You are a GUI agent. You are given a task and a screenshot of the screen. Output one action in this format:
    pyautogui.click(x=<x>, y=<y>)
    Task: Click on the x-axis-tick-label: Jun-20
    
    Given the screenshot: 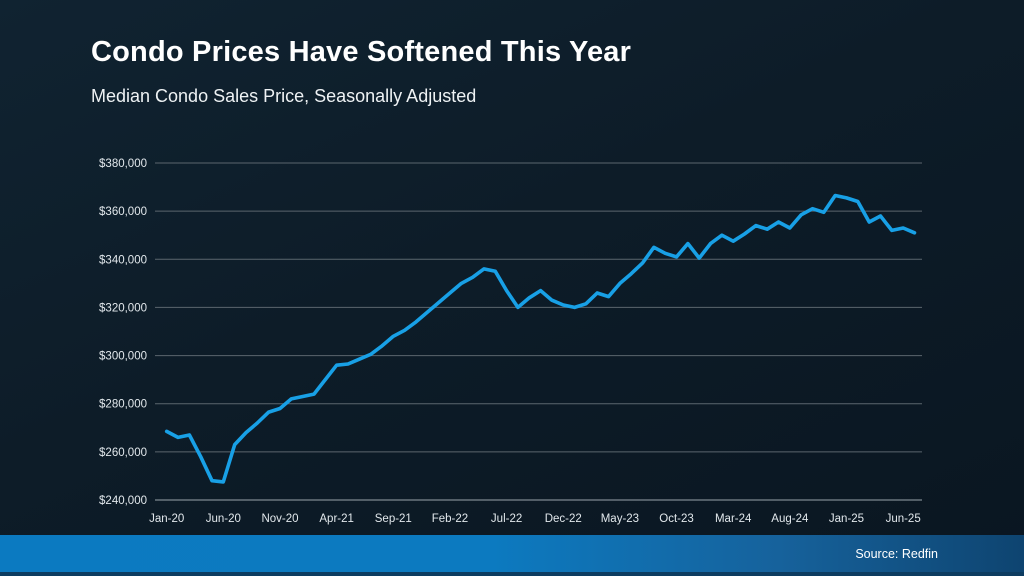 What is the action you would take?
    pyautogui.click(x=223, y=519)
    